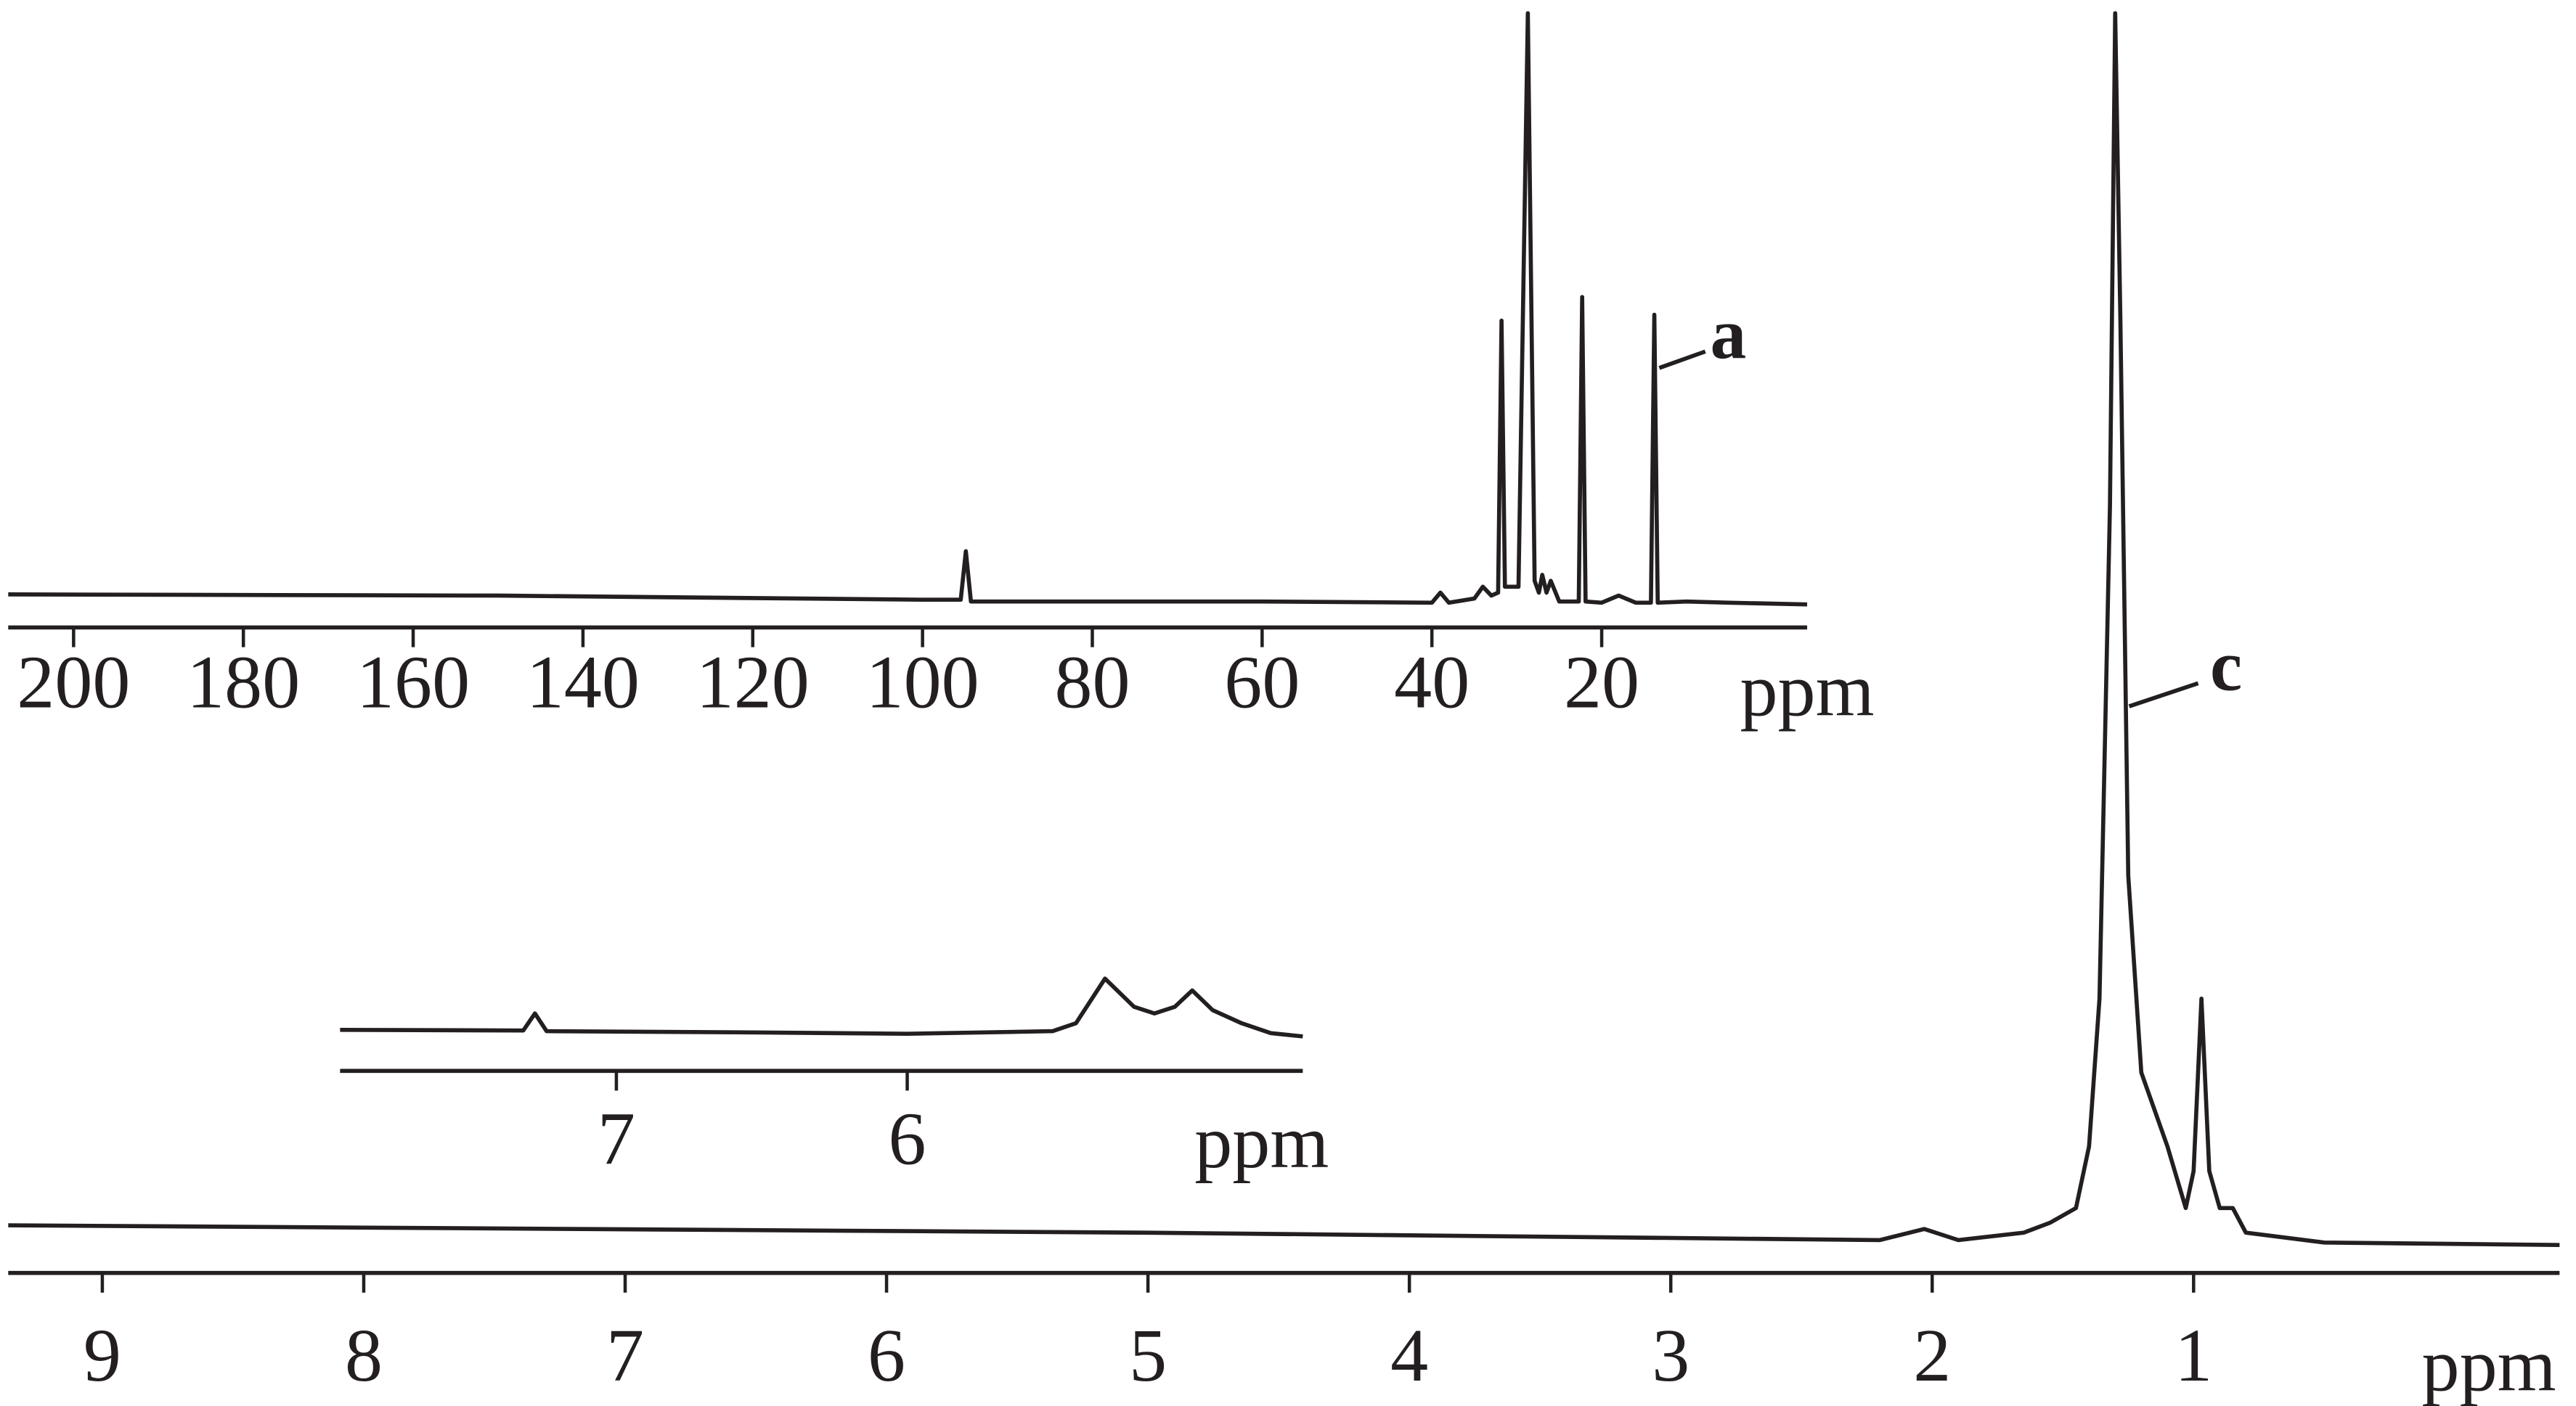 The image size is (2576, 1406). Describe the element at coordinates (243, 682) in the screenshot. I see `x-tick-label: 180` at that location.